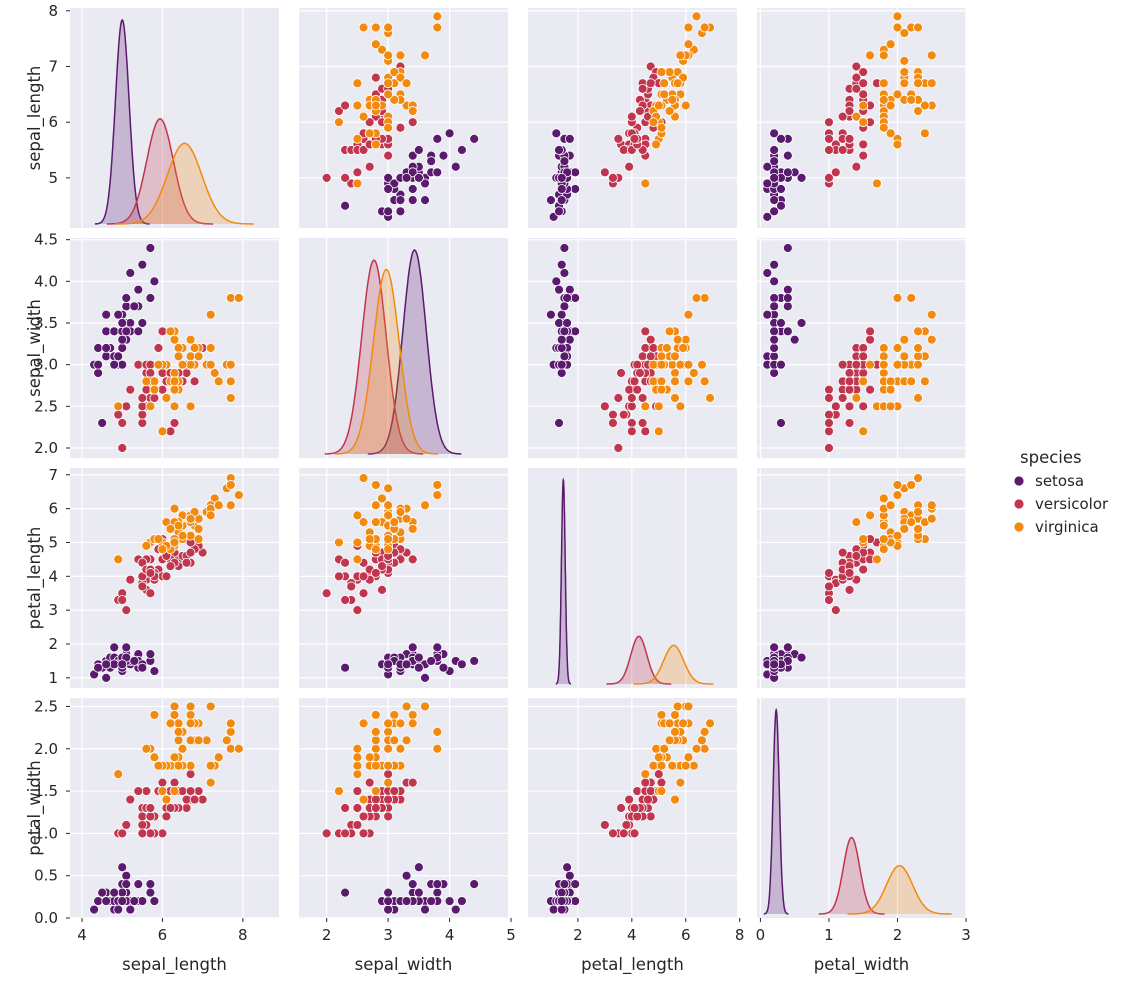  I want to click on x-axis-label-sepal_length: sepal_length, so click(174, 965).